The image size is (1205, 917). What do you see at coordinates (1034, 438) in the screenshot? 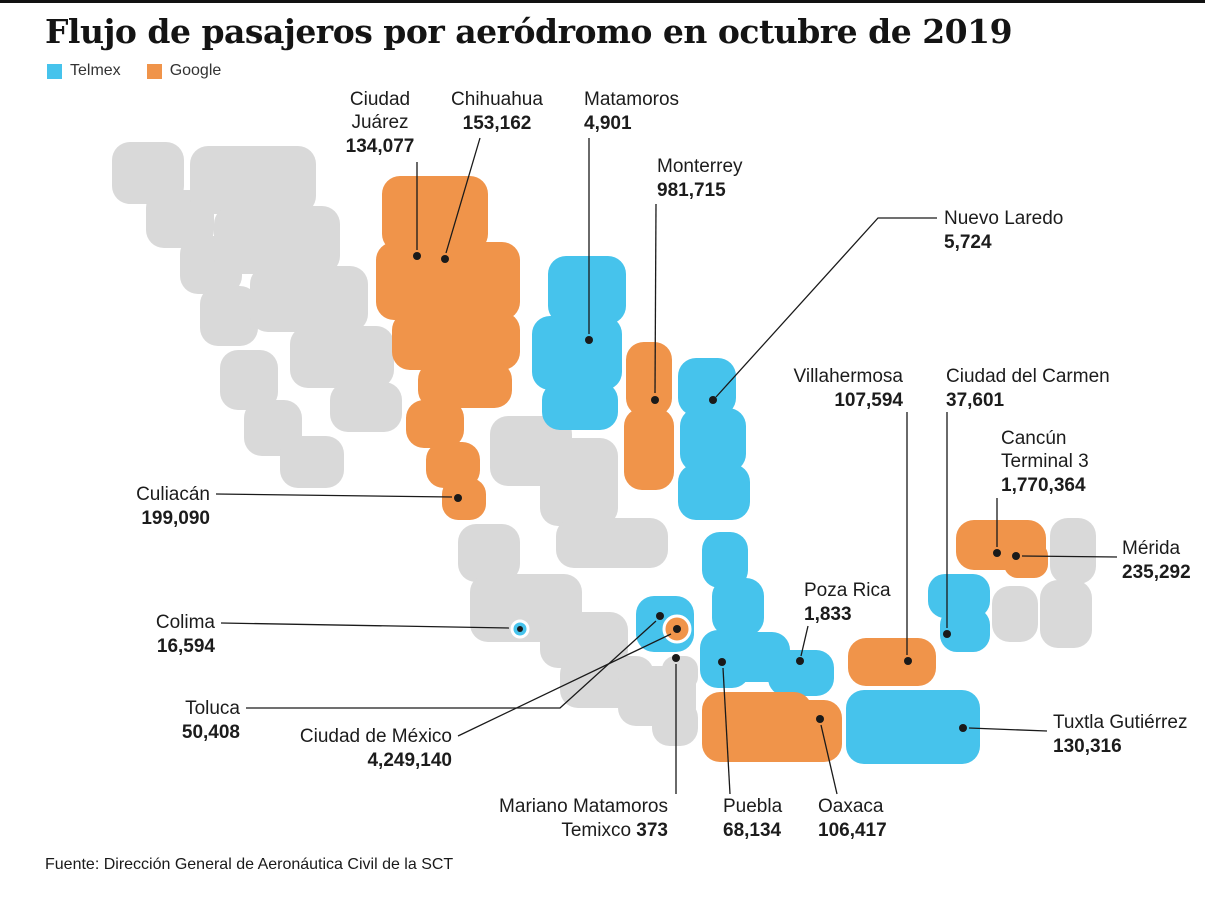
I see `svg-text: Cancún` at bounding box center [1034, 438].